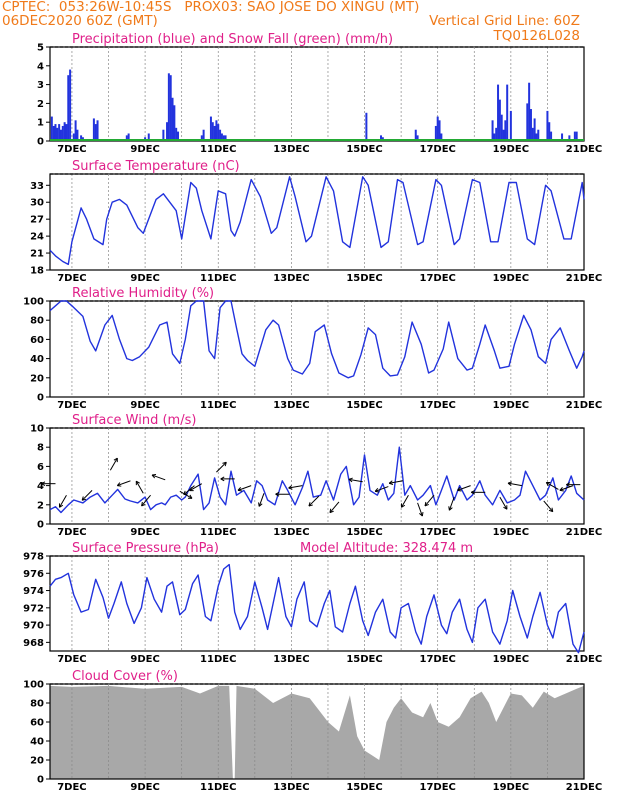 The width and height of the screenshot is (618, 800). Describe the element at coordinates (37, 359) in the screenshot. I see `y-tick-label: 40` at that location.